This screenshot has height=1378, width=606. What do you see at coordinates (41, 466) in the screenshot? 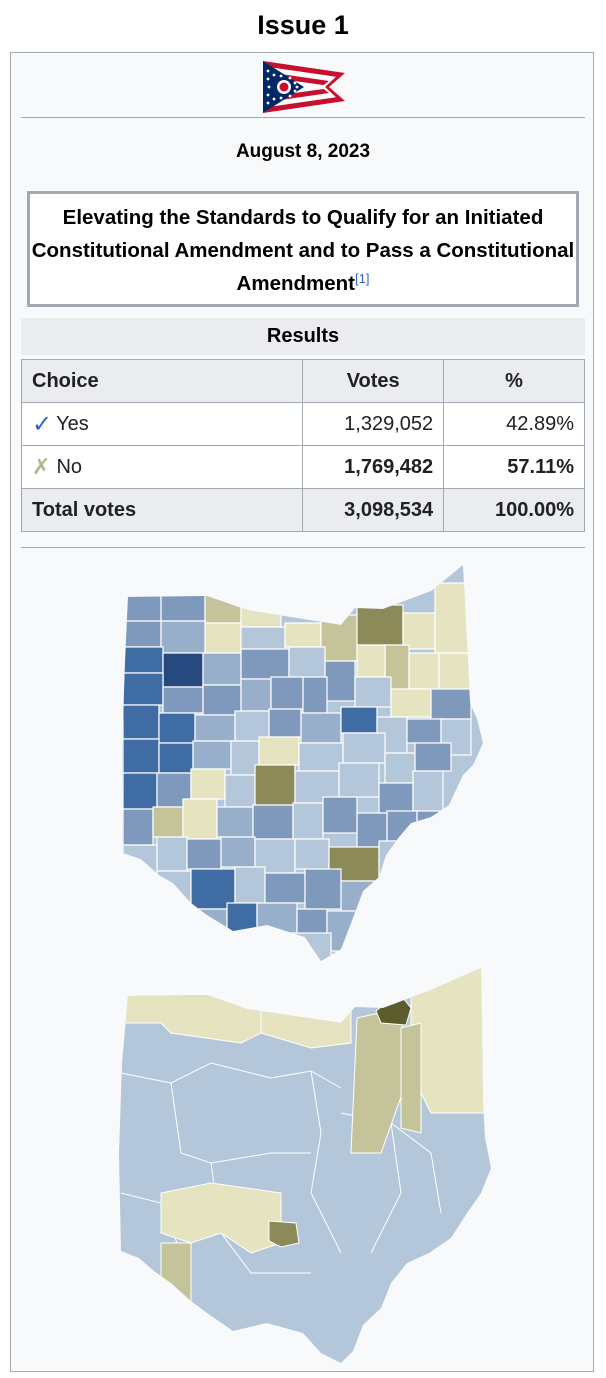
I see `cross-icon: ✗` at bounding box center [41, 466].